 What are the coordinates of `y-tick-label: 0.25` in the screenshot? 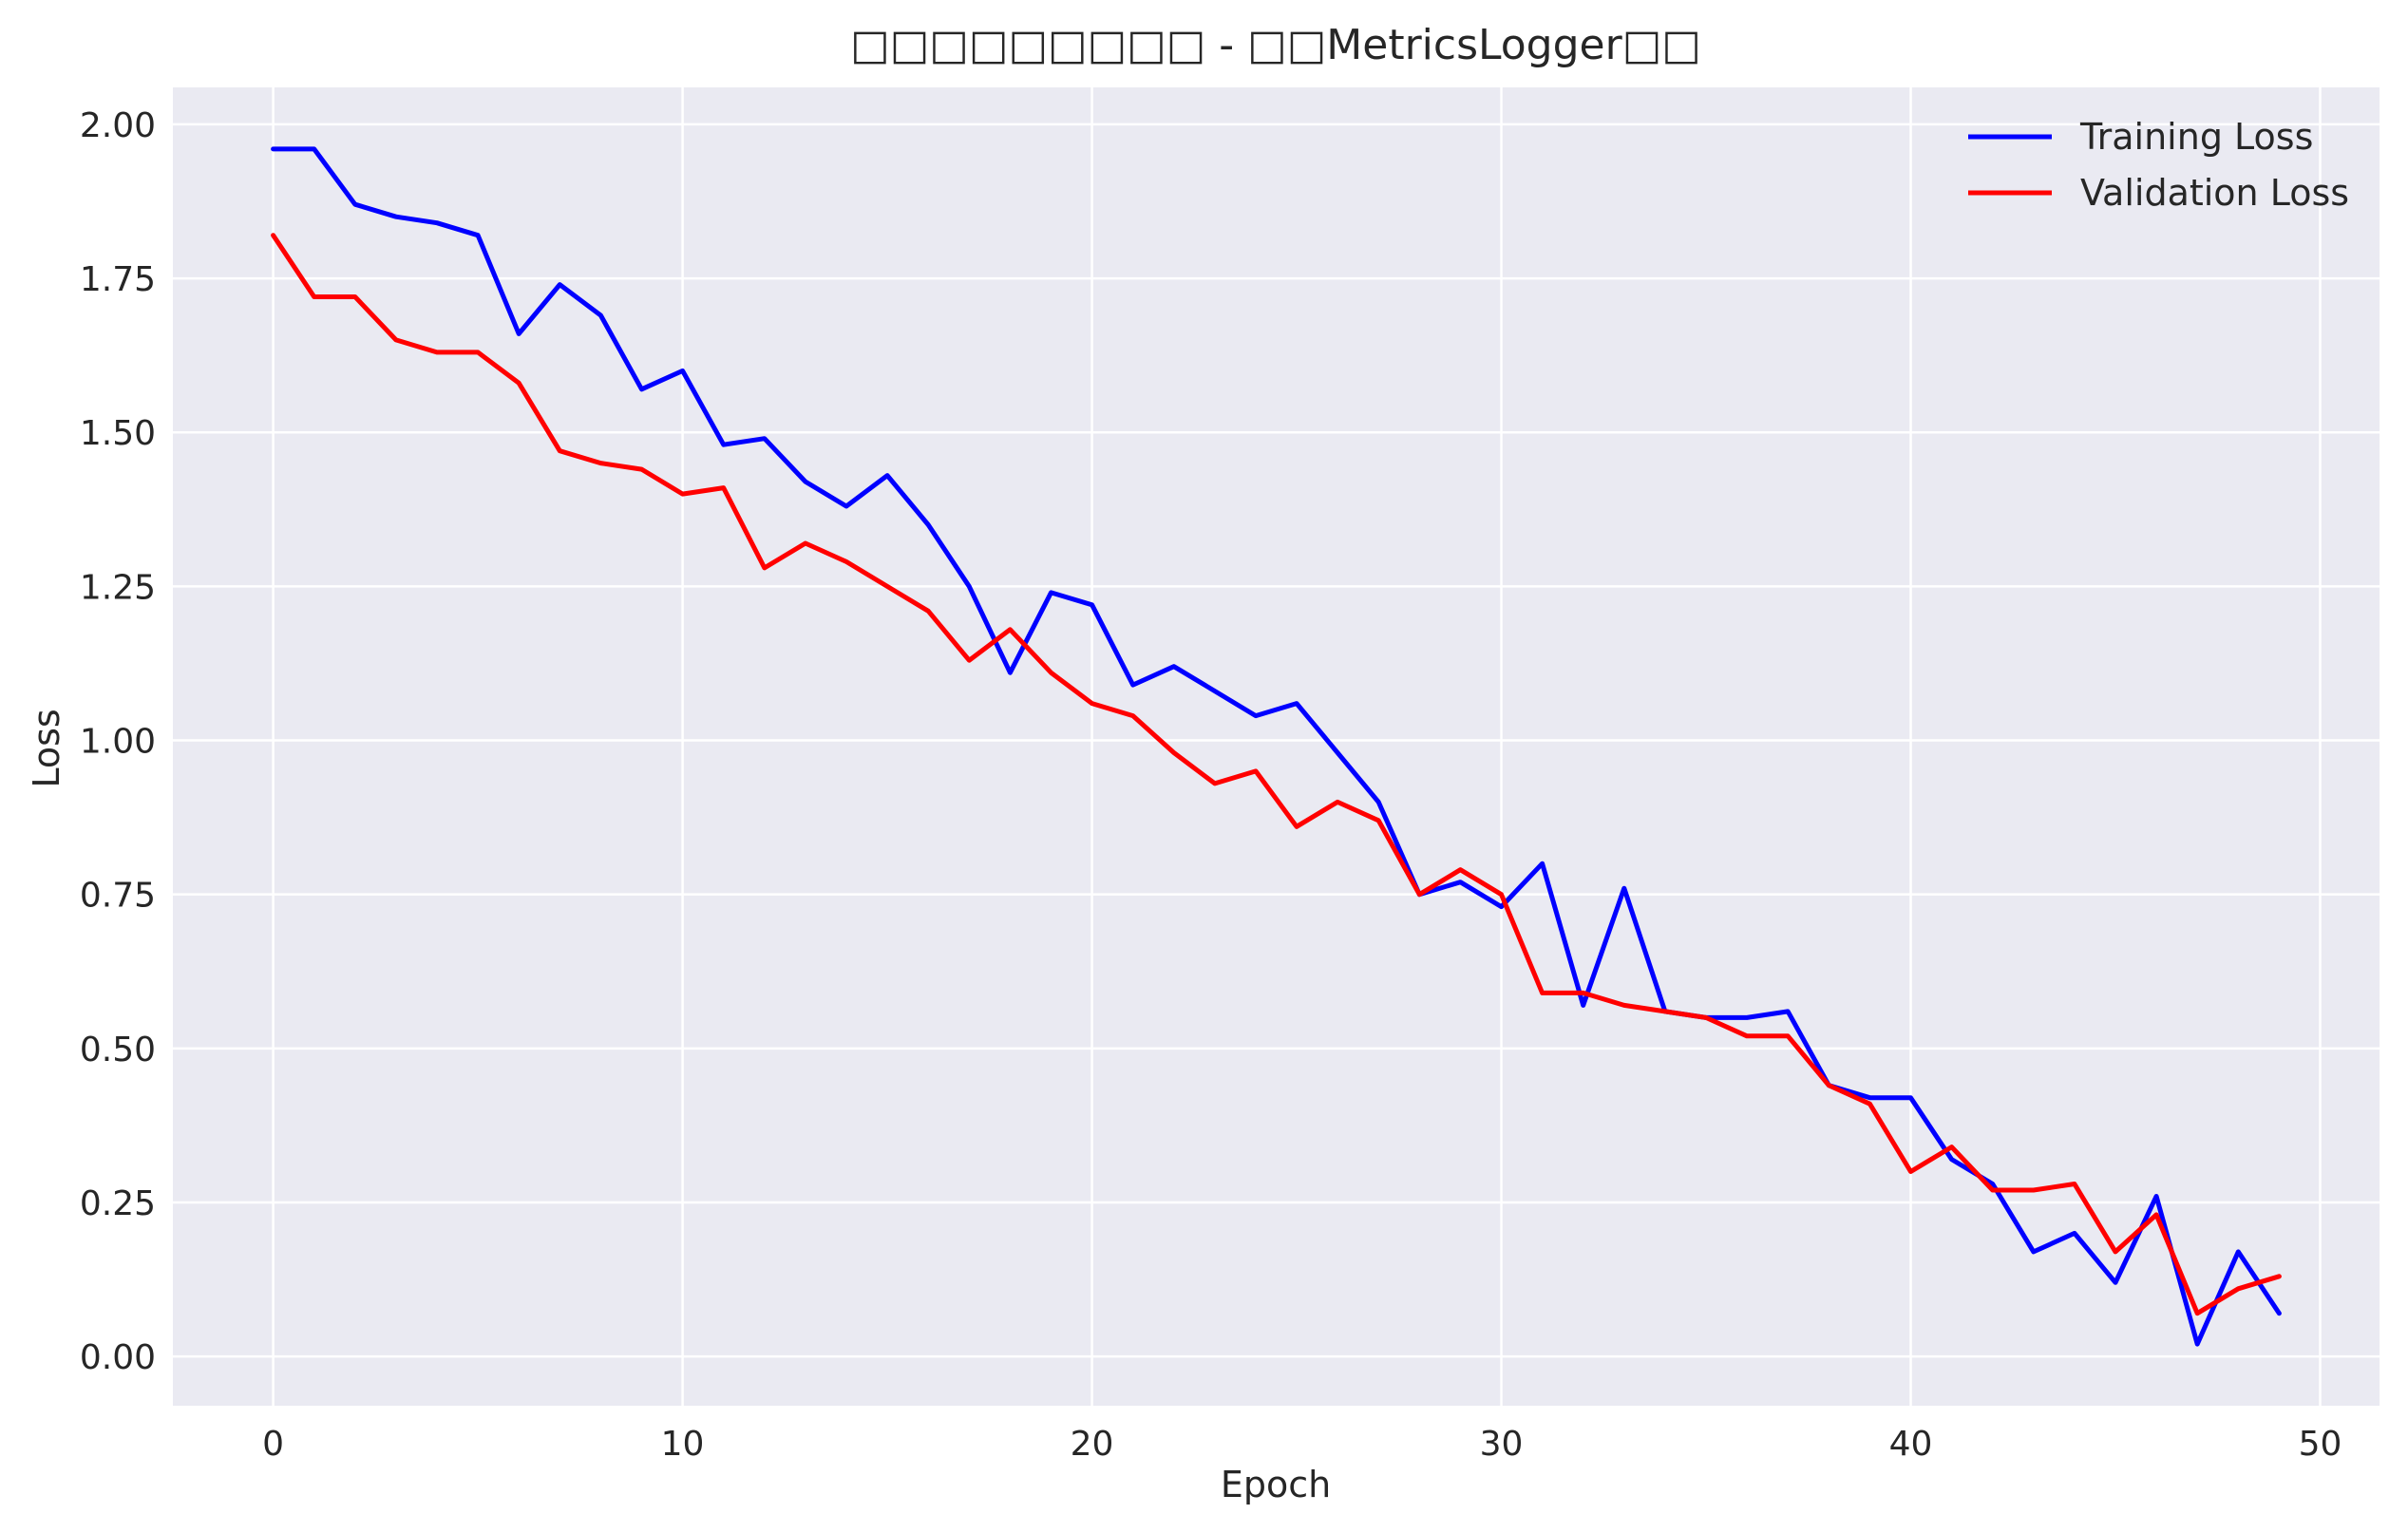 It's located at (118, 1203).